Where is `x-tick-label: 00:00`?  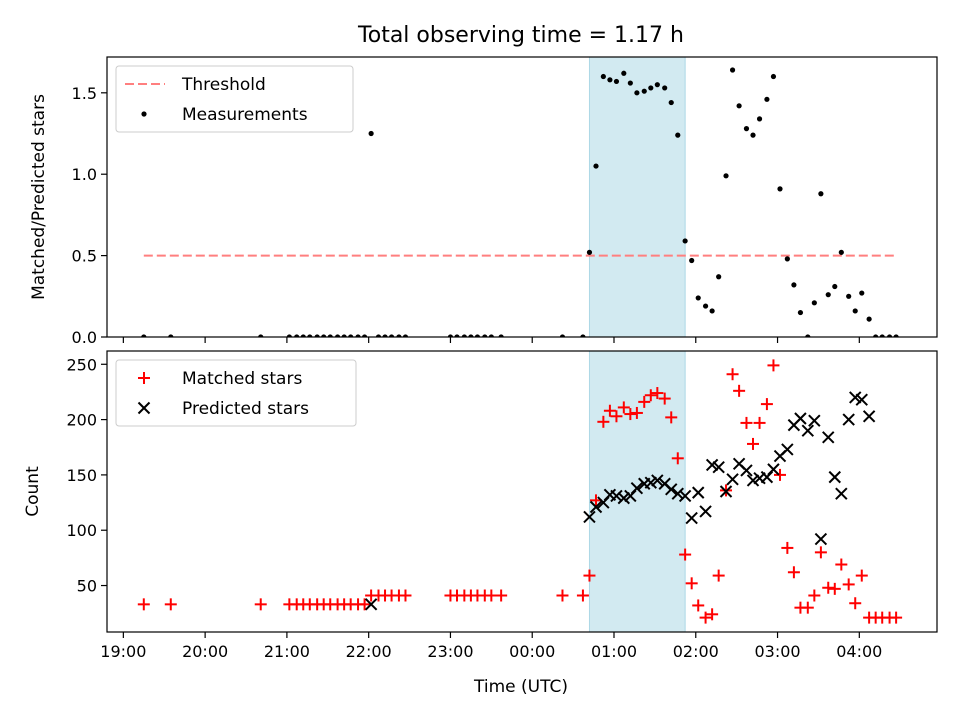
x-tick-label: 00:00 is located at coordinates (532, 651).